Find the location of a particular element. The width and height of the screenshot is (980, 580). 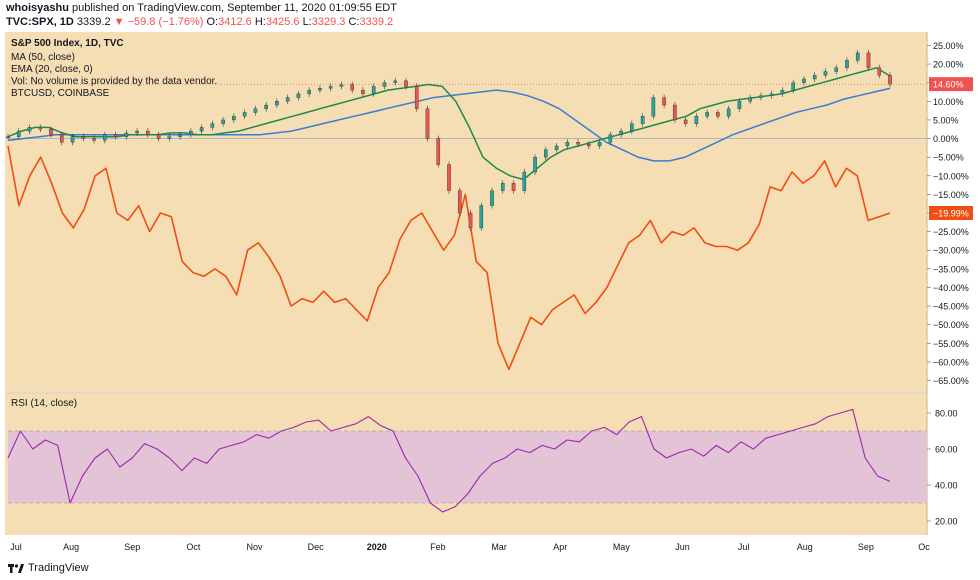

x-tick-label: Oc is located at coordinates (924, 547).